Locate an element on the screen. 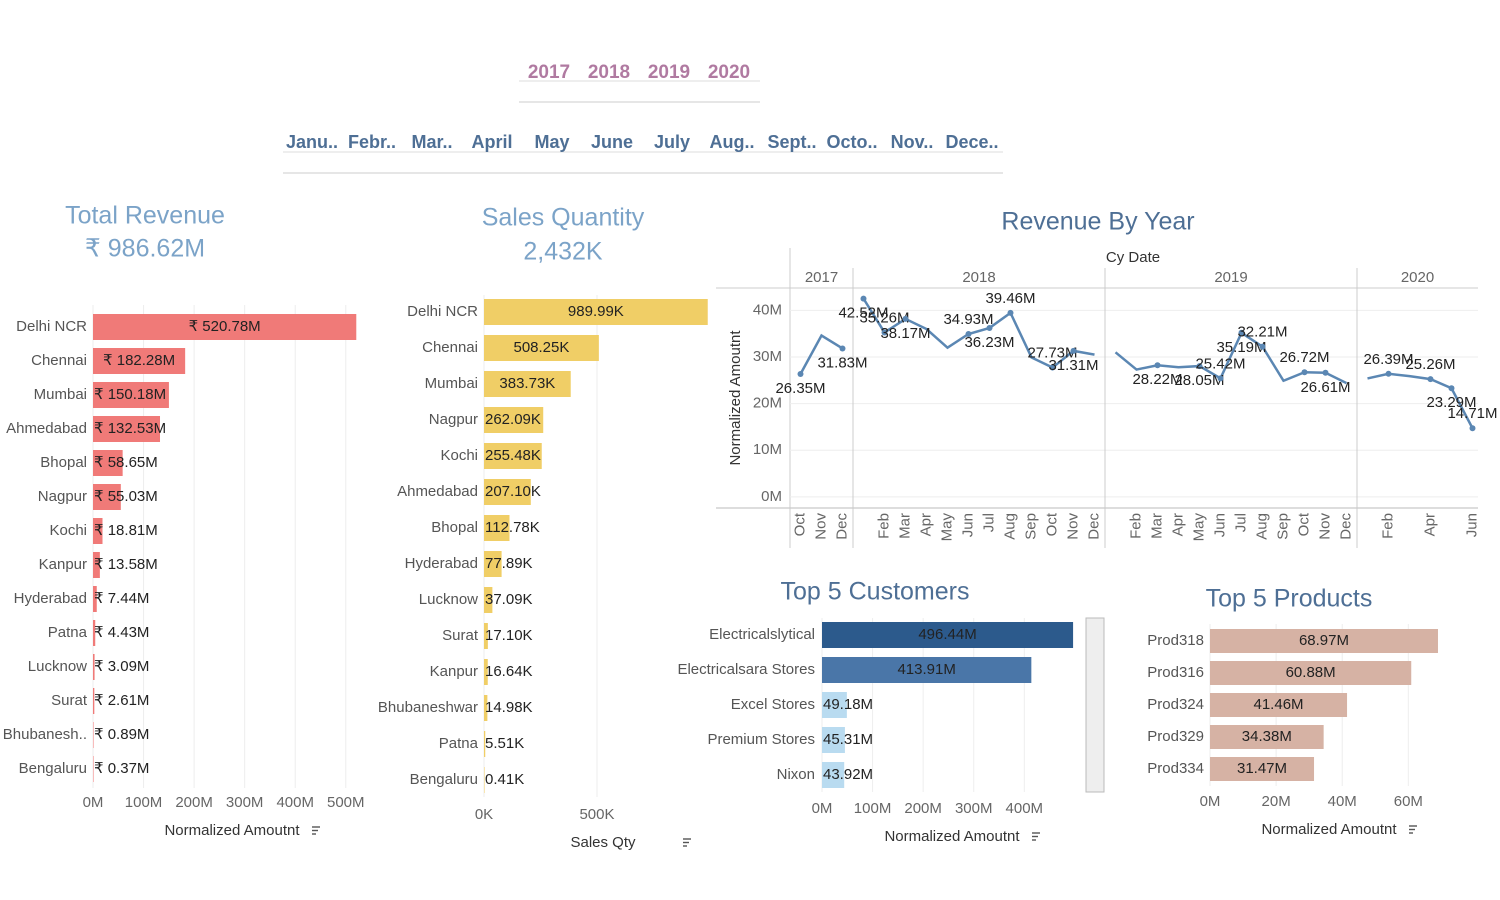 This screenshot has width=1500, height=900. line-series is located at coordinates (1231, 357).